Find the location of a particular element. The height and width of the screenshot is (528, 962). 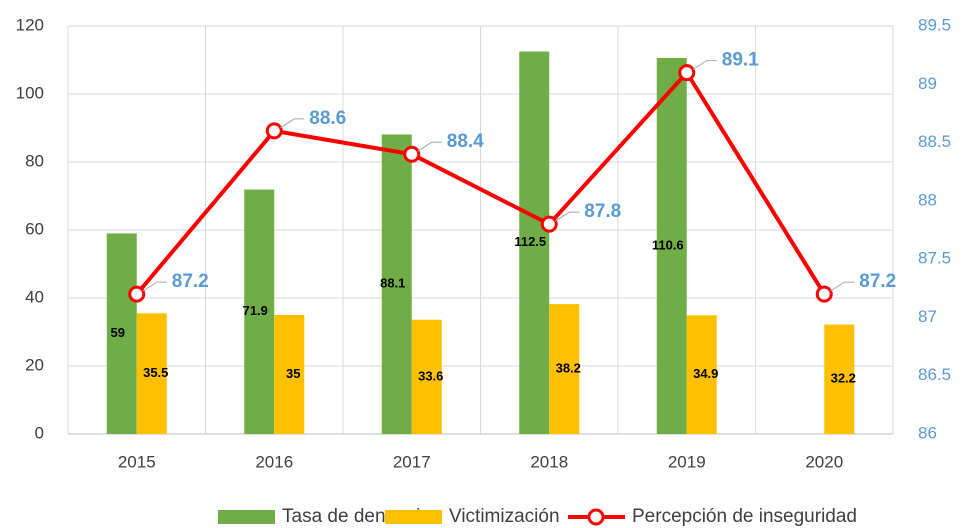

legend-marker is located at coordinates (596, 517).